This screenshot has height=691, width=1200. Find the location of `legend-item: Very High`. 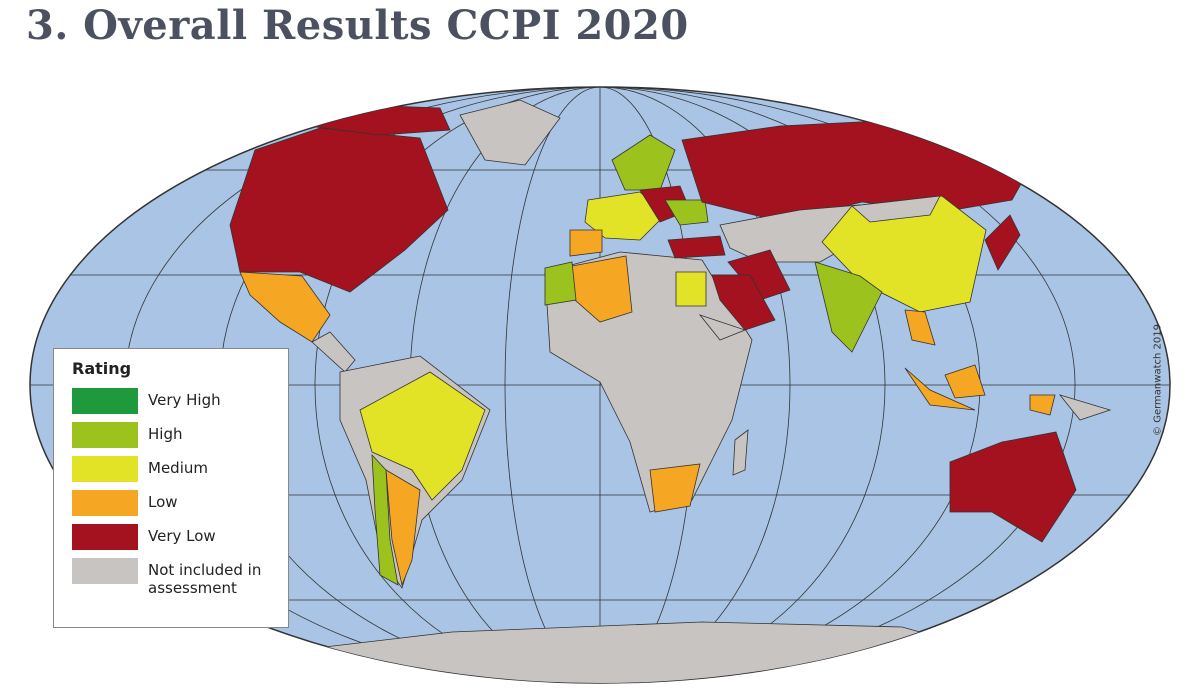

legend-item: Very High is located at coordinates (171, 401).